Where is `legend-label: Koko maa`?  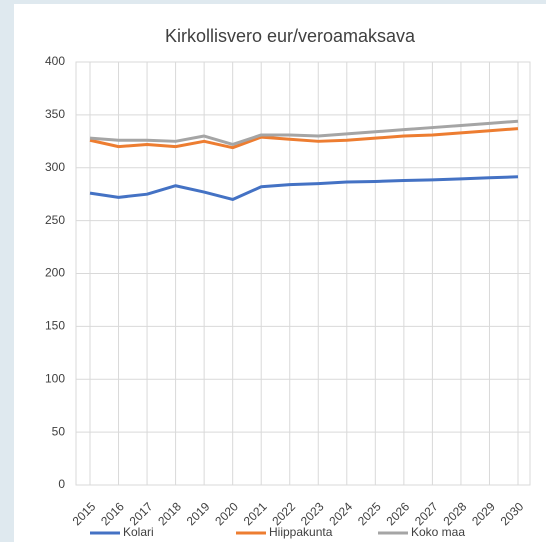
legend-label: Koko maa is located at coordinates (438, 532).